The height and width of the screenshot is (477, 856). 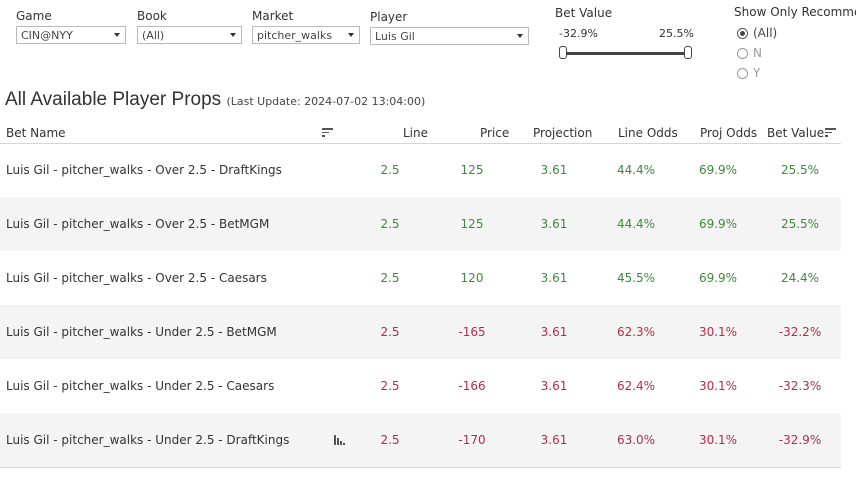 What do you see at coordinates (676, 33) in the screenshot?
I see `slider-max-label: 25.5%` at bounding box center [676, 33].